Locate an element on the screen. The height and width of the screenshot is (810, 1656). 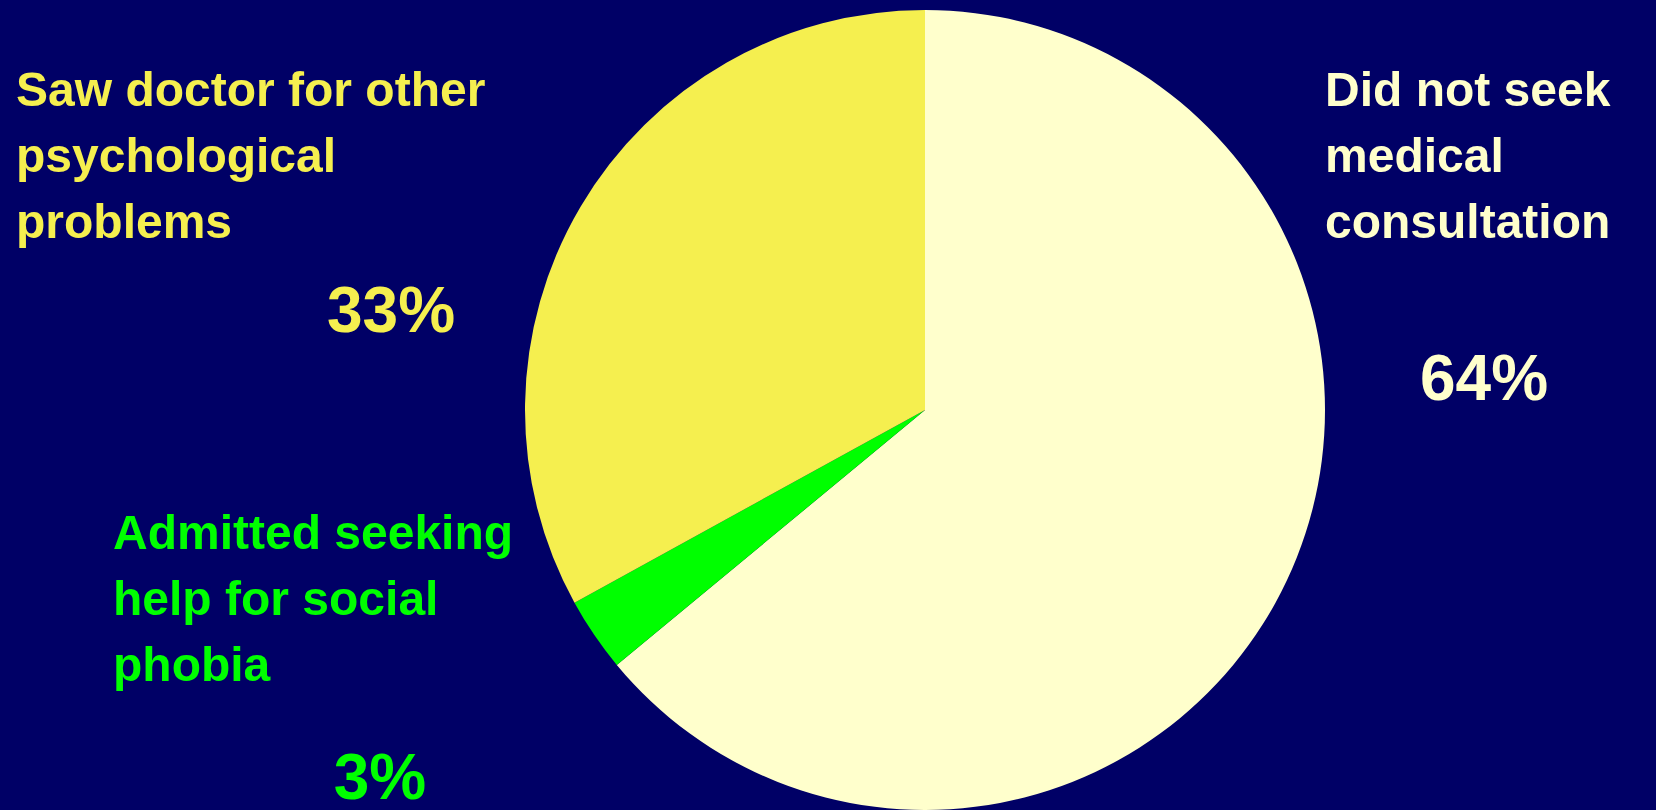
slice-label: Did not seek medical consultation is located at coordinates (1468, 156).